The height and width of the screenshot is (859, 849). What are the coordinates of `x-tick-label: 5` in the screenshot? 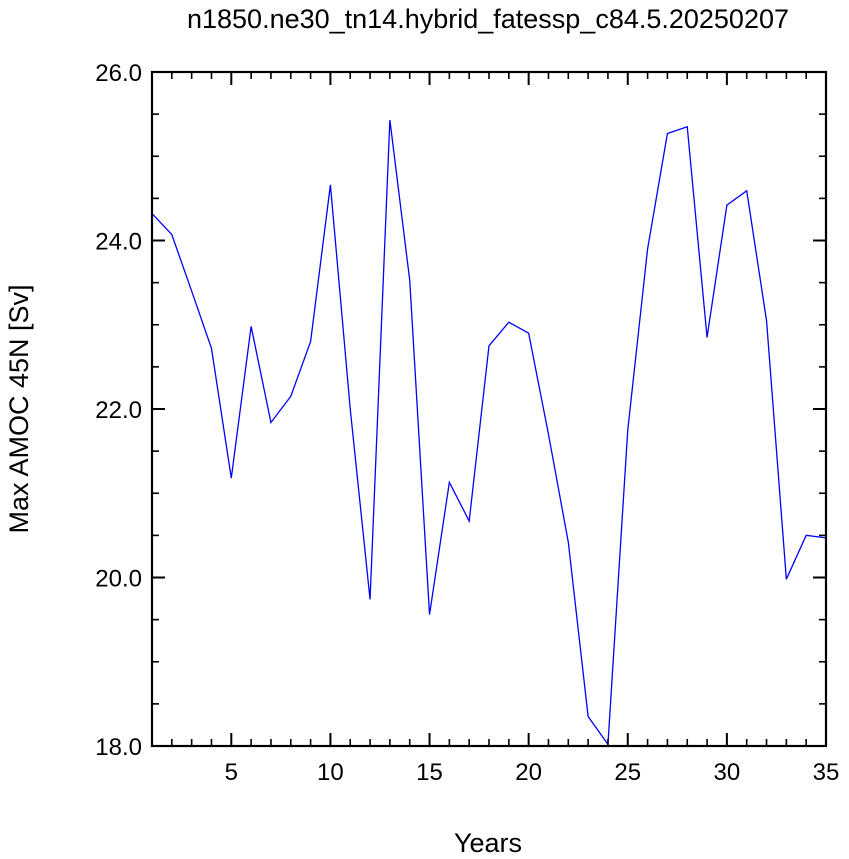 It's located at (231, 772).